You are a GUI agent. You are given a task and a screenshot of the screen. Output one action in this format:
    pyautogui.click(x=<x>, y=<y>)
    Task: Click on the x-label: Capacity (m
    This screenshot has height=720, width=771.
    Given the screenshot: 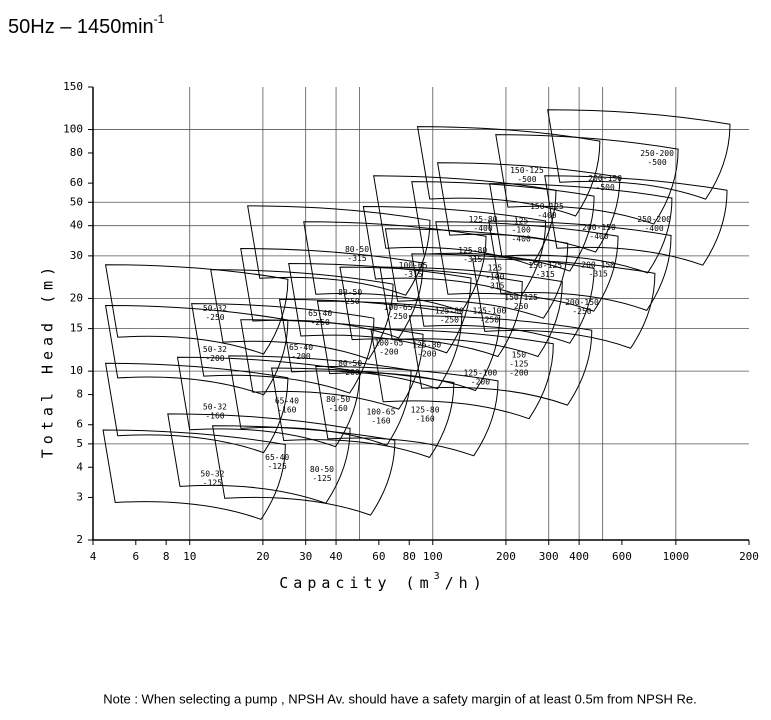 What is the action you would take?
    pyautogui.click(x=356, y=583)
    